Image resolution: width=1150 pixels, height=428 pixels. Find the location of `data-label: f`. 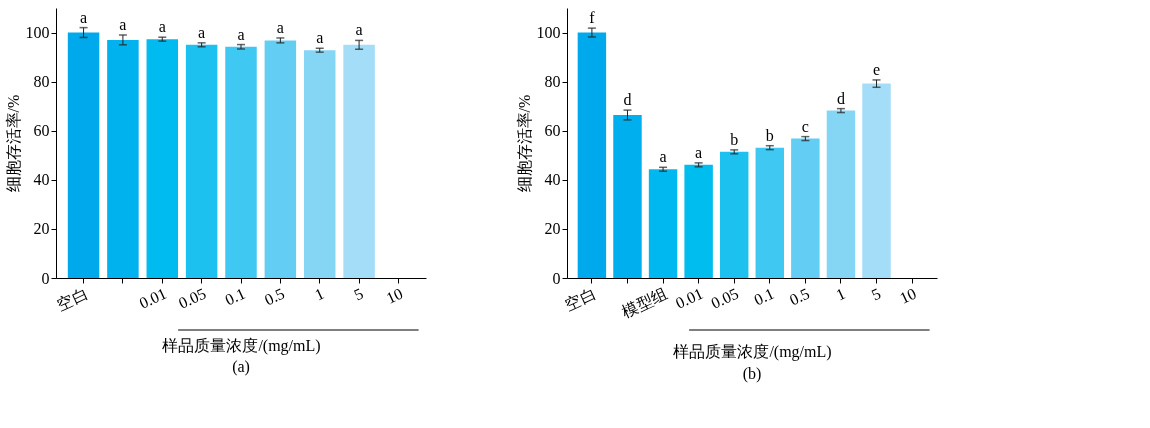

data-label: f is located at coordinates (592, 18).